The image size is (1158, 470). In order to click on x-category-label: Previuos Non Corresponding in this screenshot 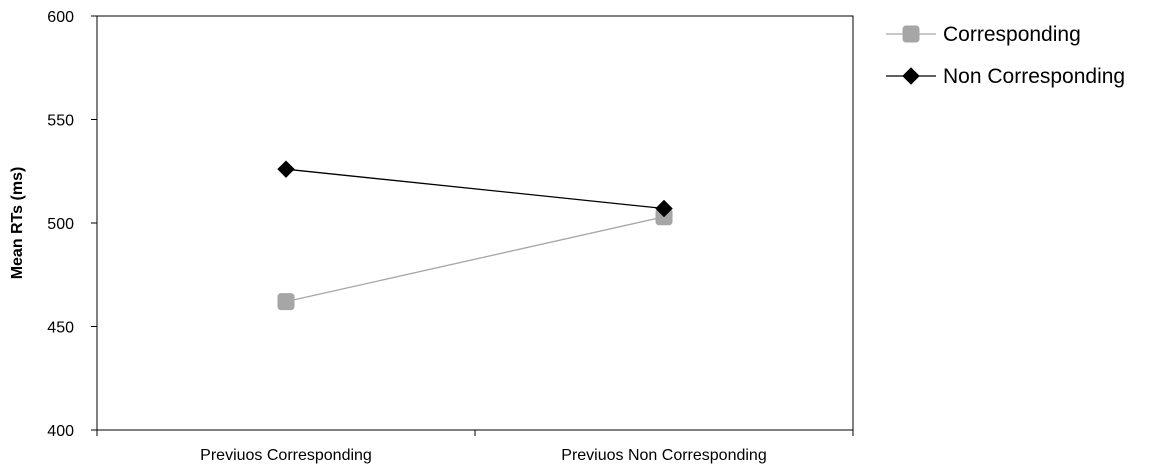, I will do `click(663, 455)`.